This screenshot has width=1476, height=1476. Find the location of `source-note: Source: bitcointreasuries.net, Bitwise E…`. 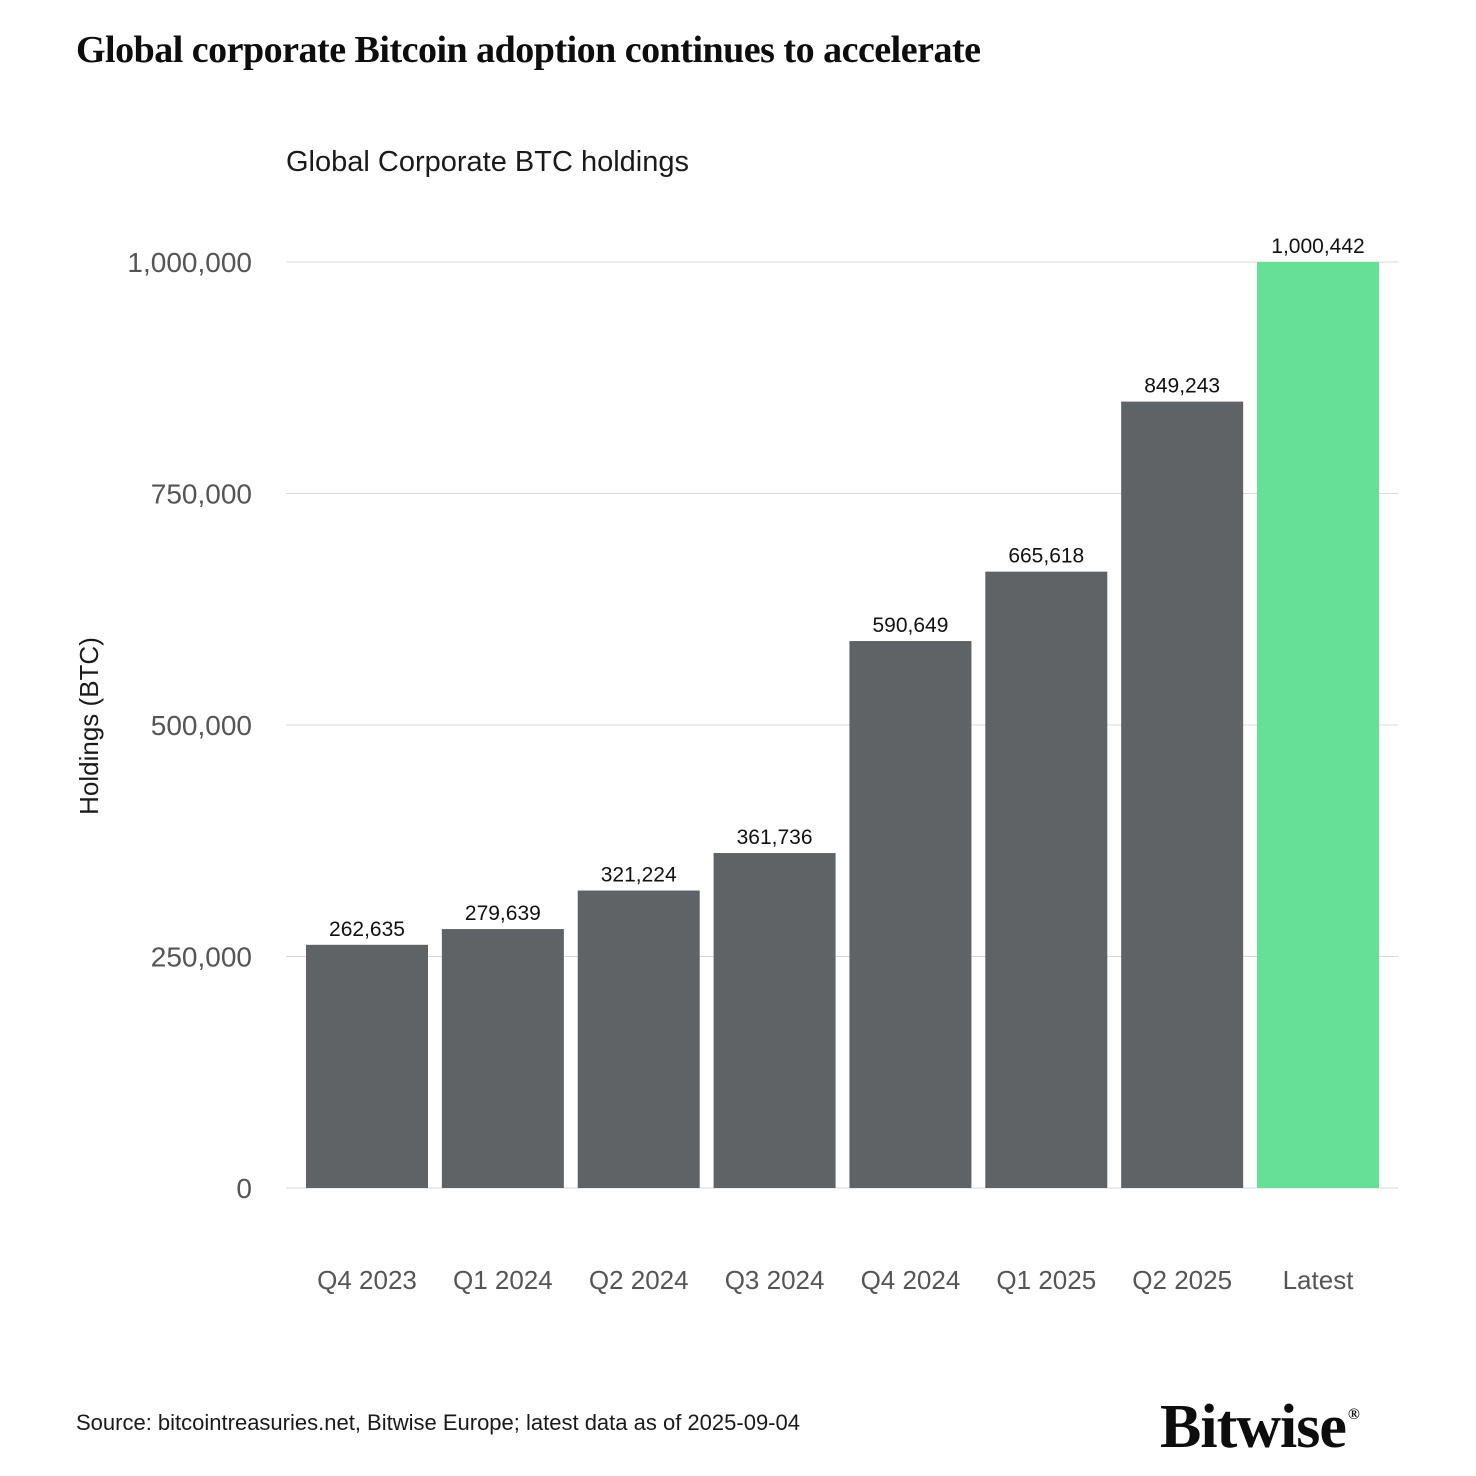

source-note: Source: bitcointreasuries.net, Bitwise E… is located at coordinates (438, 1422).